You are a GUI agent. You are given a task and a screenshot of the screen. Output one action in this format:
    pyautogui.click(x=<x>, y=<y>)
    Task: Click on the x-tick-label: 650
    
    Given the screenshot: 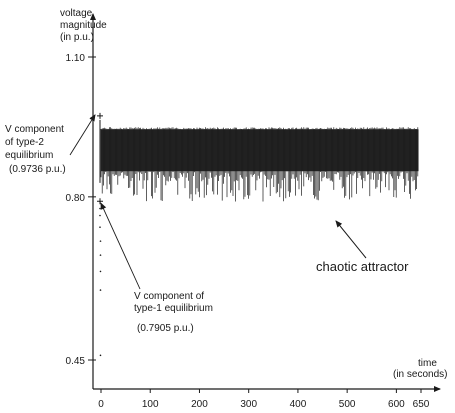 What is the action you would take?
    pyautogui.click(x=421, y=404)
    